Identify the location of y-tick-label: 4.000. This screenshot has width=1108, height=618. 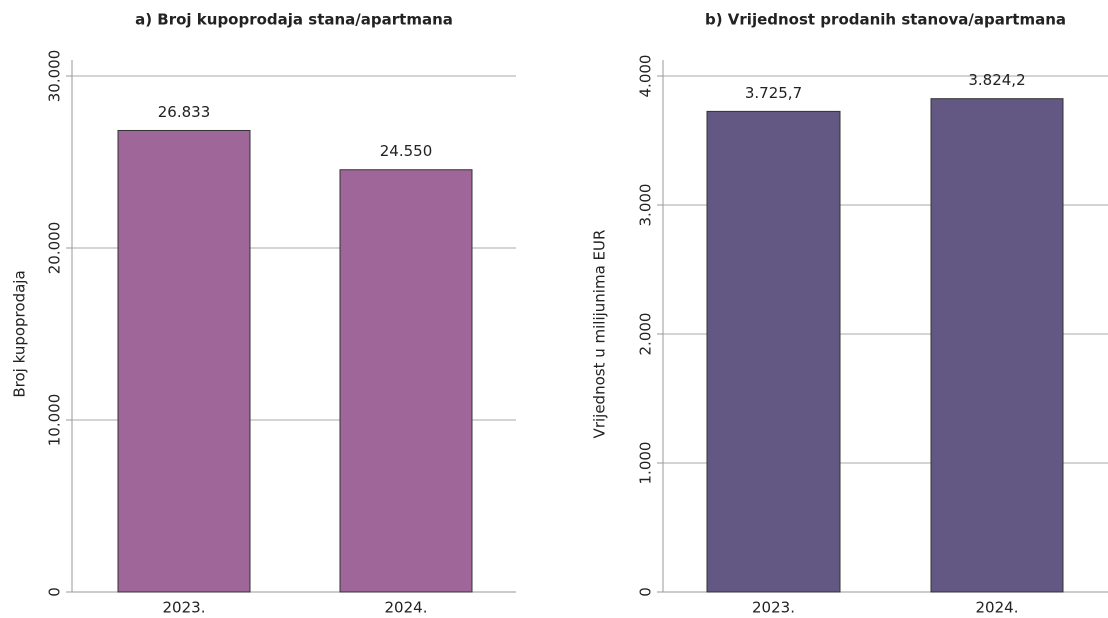
(646, 76).